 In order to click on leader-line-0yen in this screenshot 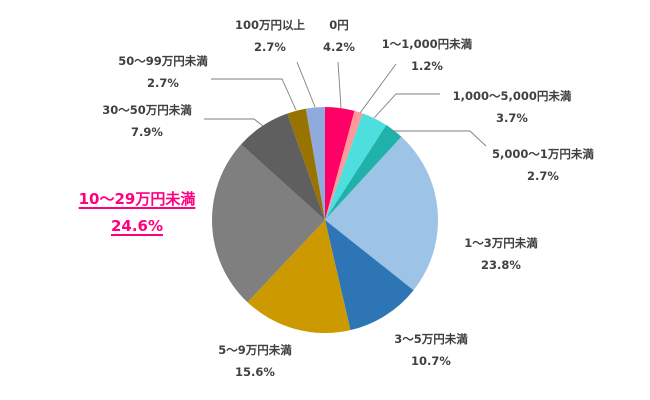, I will do `click(339, 85)`.